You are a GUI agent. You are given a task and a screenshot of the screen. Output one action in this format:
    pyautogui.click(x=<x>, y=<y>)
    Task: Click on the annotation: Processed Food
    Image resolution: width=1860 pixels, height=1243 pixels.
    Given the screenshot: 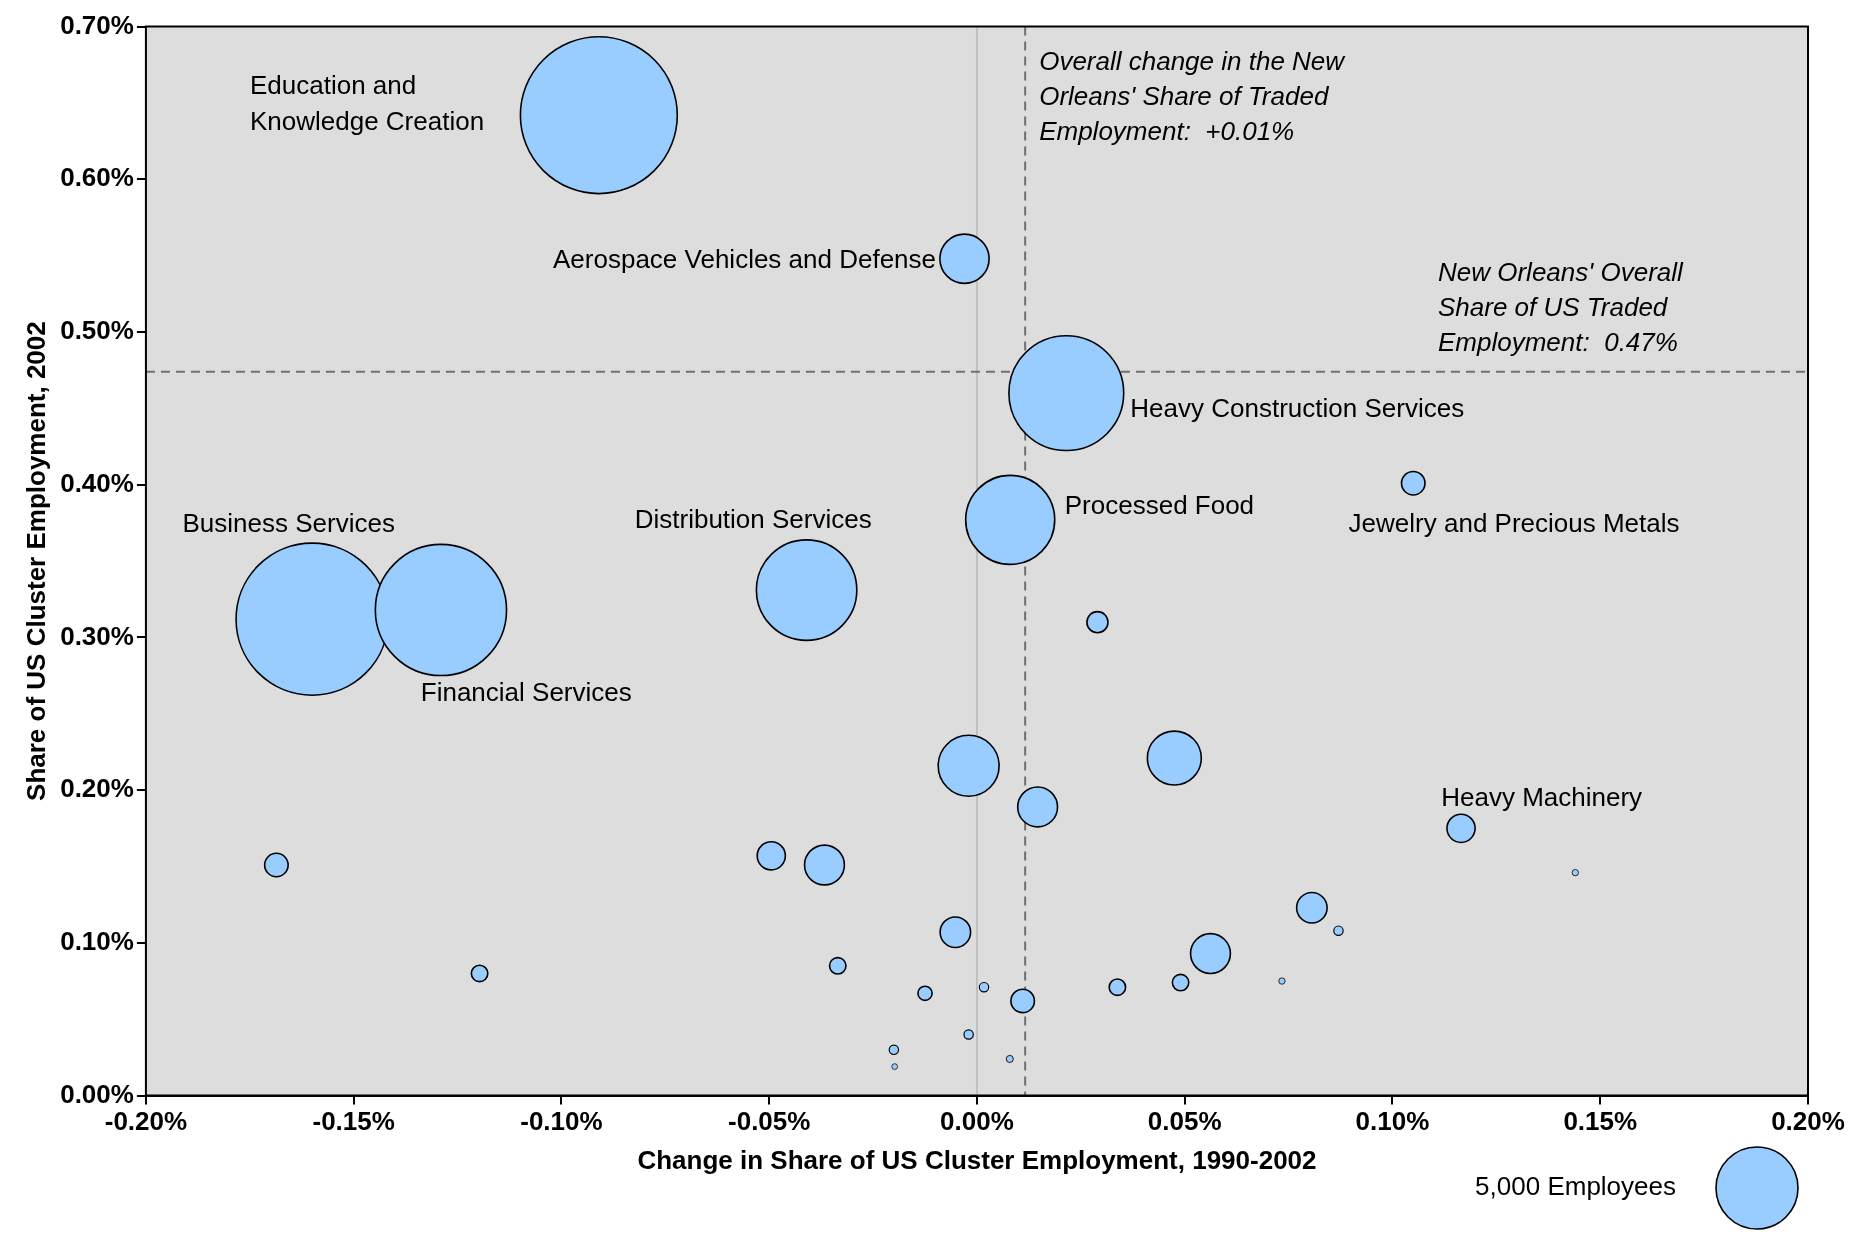 What is the action you would take?
    pyautogui.click(x=1159, y=504)
    